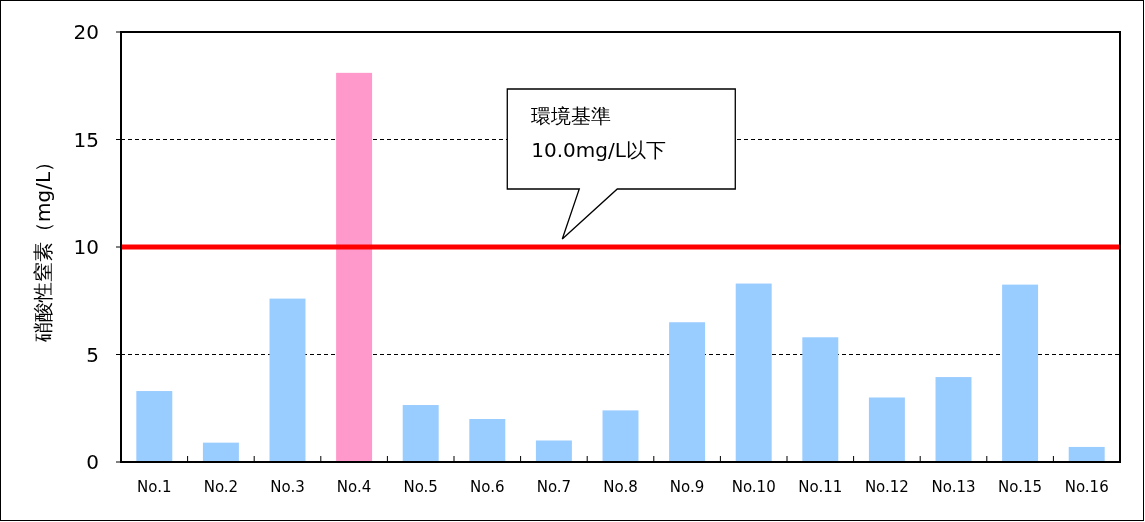 The width and height of the screenshot is (1145, 522). I want to click on x-tick-label: No.8, so click(620, 487).